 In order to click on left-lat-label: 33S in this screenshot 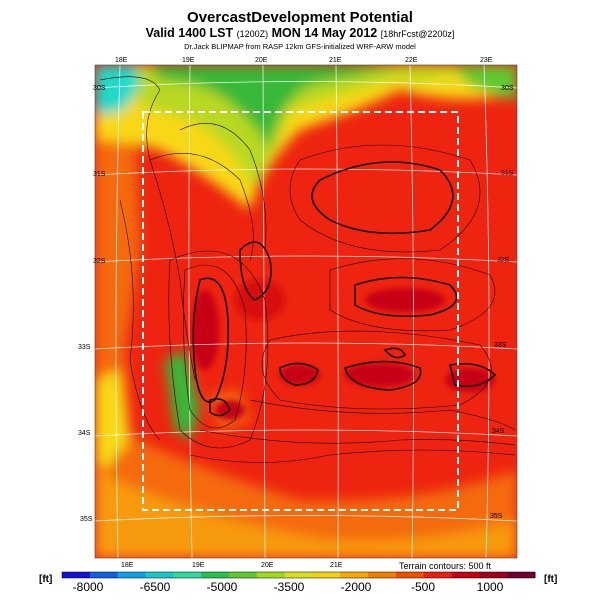, I will do `click(84, 347)`.